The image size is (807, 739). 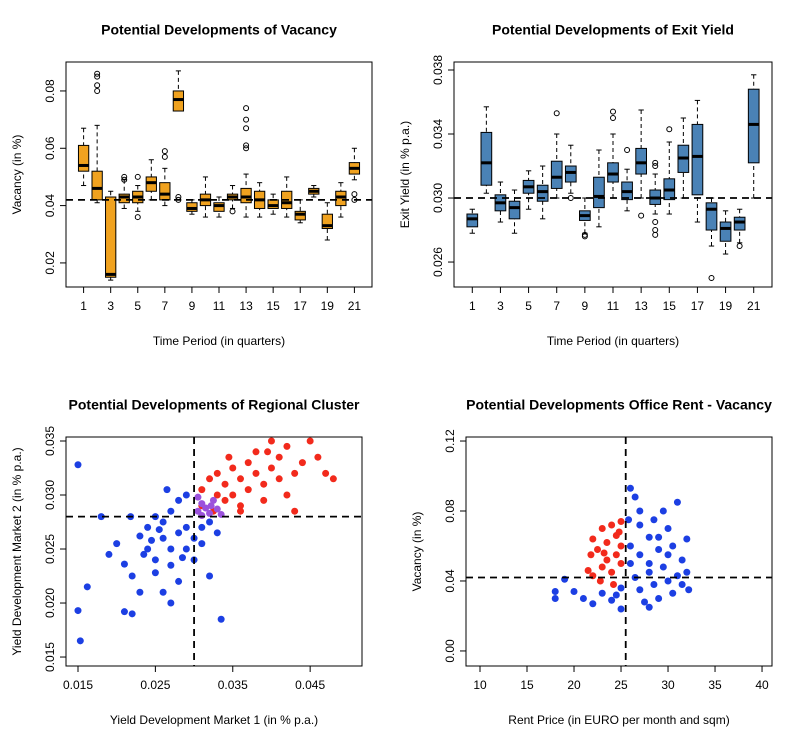 I want to click on y-tick-label: 0.06, so click(x=50, y=148).